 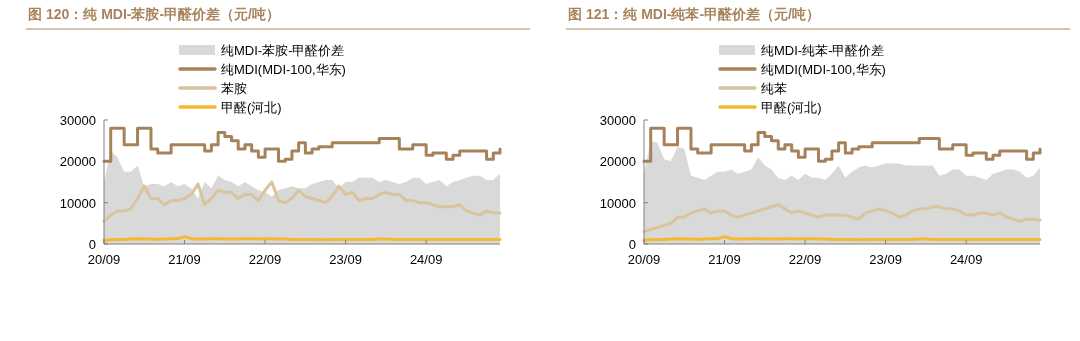 I want to click on chart-title: 图 121：纯 MDI-纯苯-甲醛价差（元/吨）, so click(x=694, y=14).